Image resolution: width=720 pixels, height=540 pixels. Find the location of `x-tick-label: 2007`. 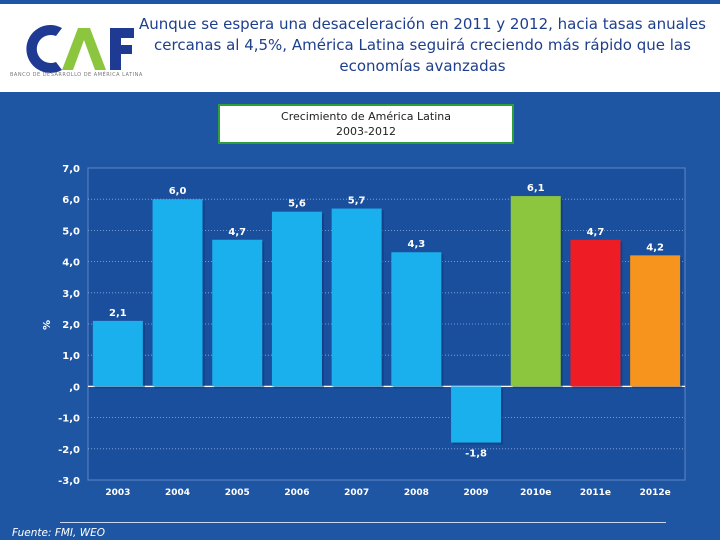

x-tick-label: 2007 is located at coordinates (356, 493).